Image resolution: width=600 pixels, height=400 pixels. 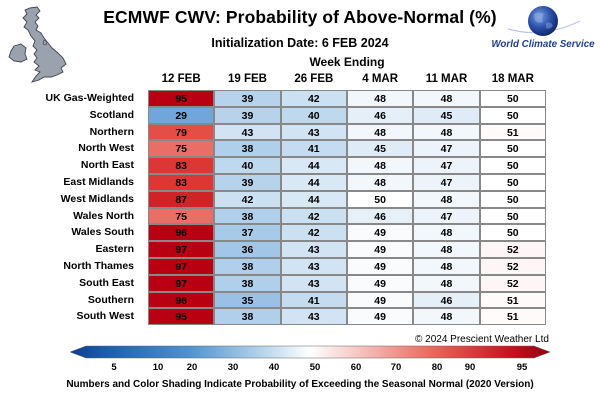 What do you see at coordinates (107, 165) in the screenshot?
I see `row-label: North East` at bounding box center [107, 165].